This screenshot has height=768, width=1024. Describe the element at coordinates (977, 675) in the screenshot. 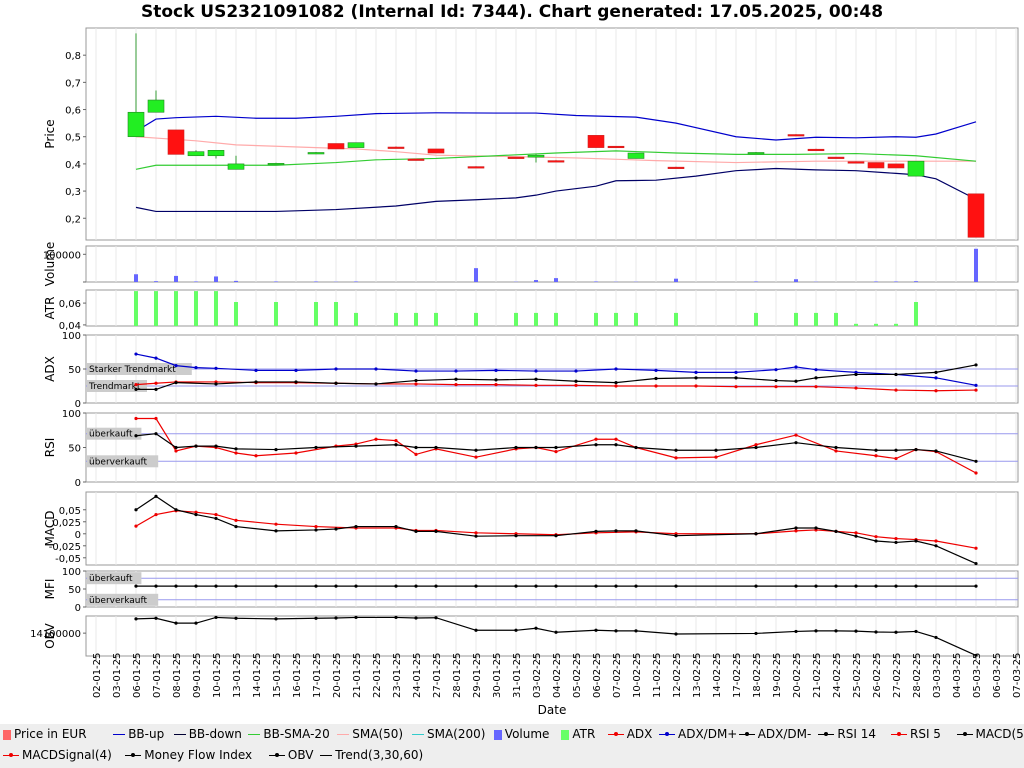

I see `x-tick-label: 05-03-25` at that location.